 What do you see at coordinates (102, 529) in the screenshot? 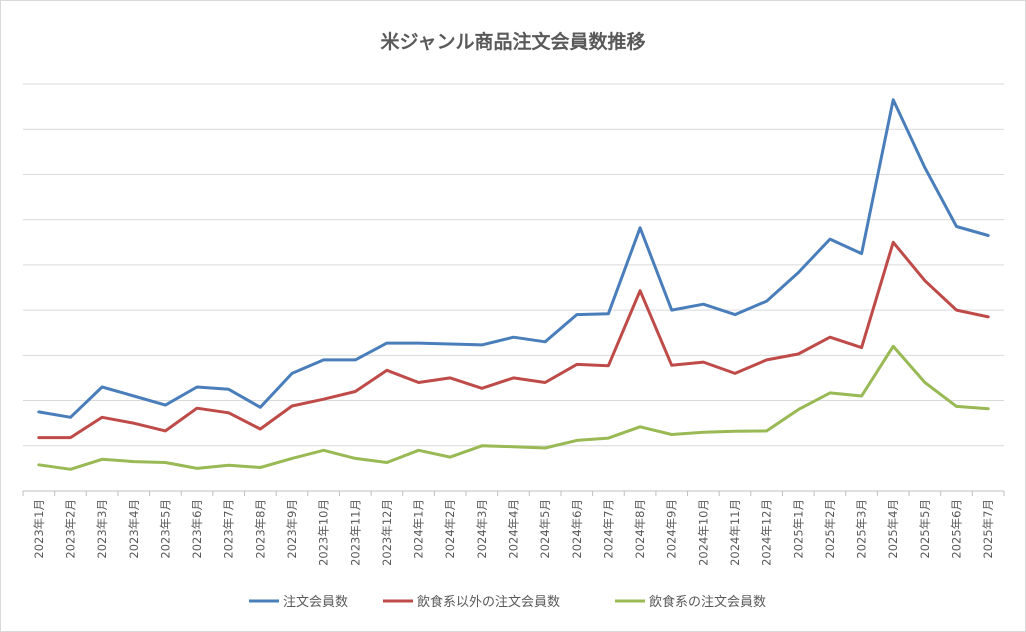
I see `x-tick-label: 2023年3月` at bounding box center [102, 529].